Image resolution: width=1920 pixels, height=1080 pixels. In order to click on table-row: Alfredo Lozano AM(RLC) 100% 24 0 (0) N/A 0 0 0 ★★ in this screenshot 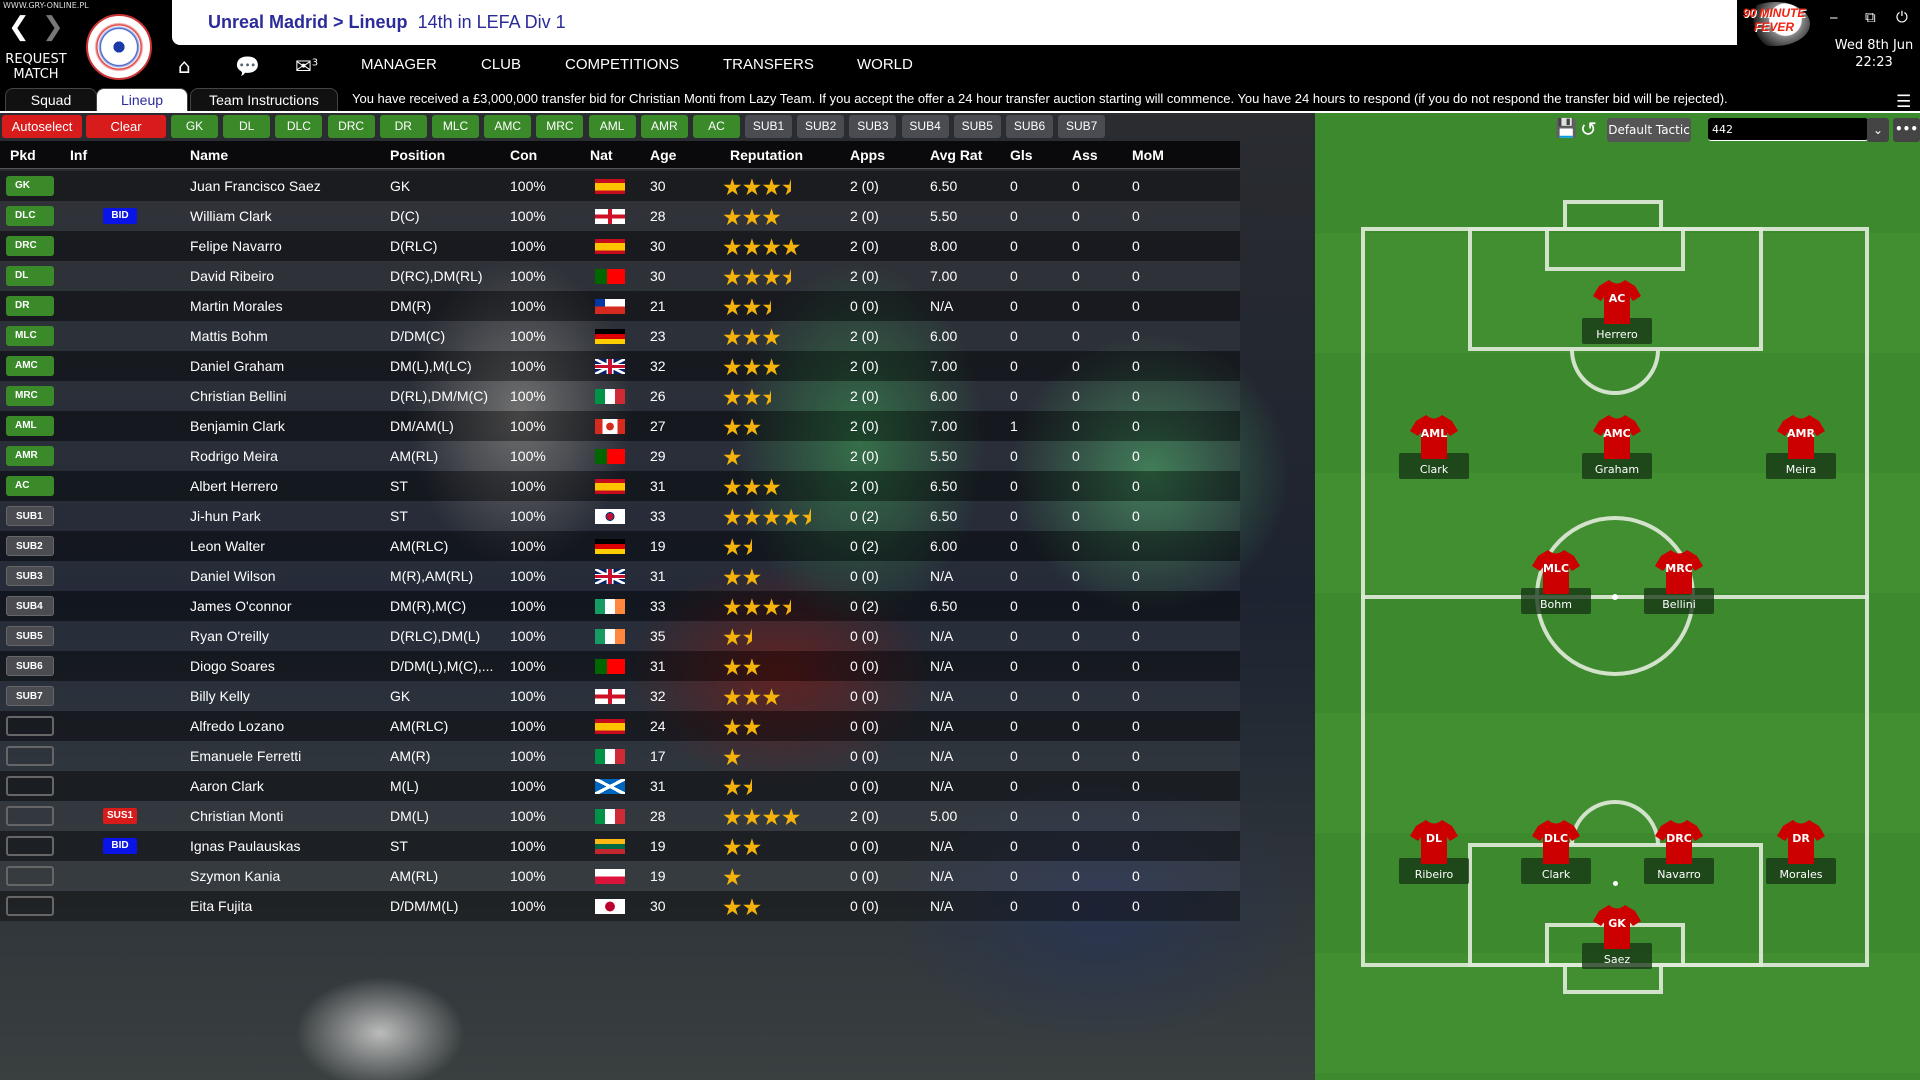, I will do `click(620, 726)`.